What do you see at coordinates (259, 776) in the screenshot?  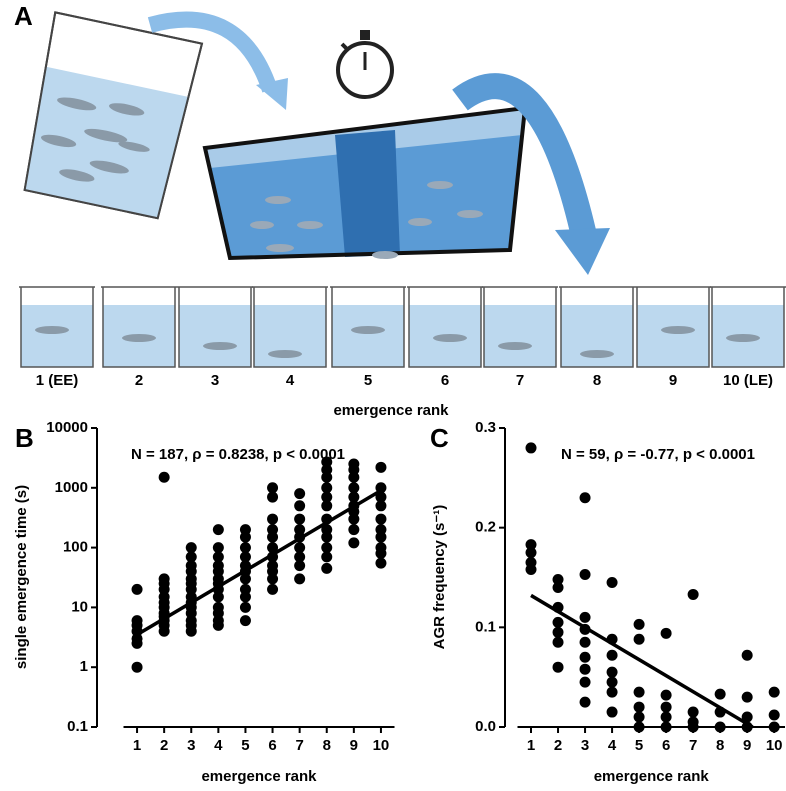 I see `x-axis-label: emergence rank` at bounding box center [259, 776].